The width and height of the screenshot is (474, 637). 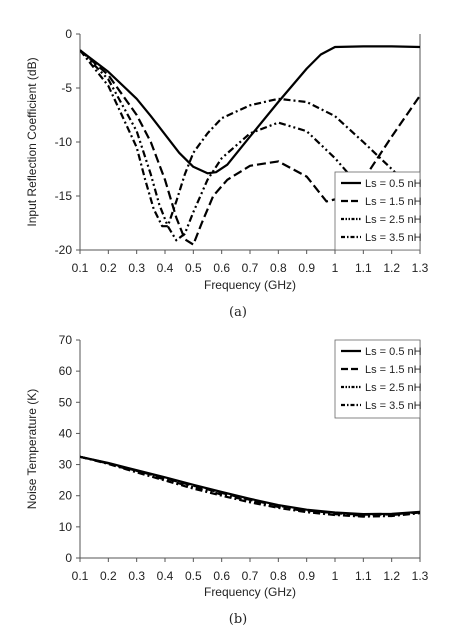 I want to click on y-tick-label: -5, so click(x=66, y=88).